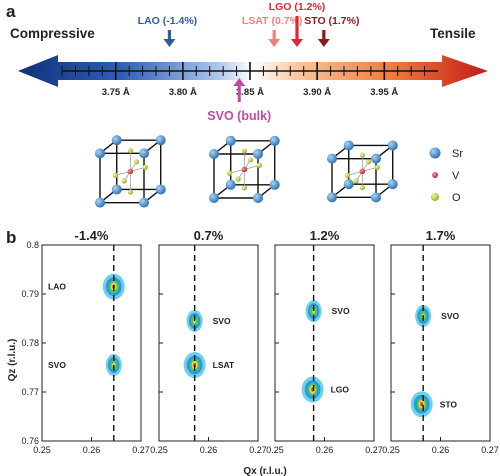 Image resolution: width=500 pixels, height=476 pixels. Describe the element at coordinates (11, 237) in the screenshot. I see `panel-label-b: b` at that location.